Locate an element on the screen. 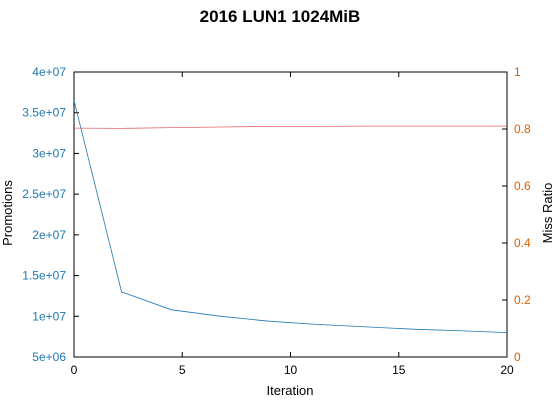 Image resolution: width=560 pixels, height=420 pixels. y-right-tick-label: 0 is located at coordinates (517, 357).